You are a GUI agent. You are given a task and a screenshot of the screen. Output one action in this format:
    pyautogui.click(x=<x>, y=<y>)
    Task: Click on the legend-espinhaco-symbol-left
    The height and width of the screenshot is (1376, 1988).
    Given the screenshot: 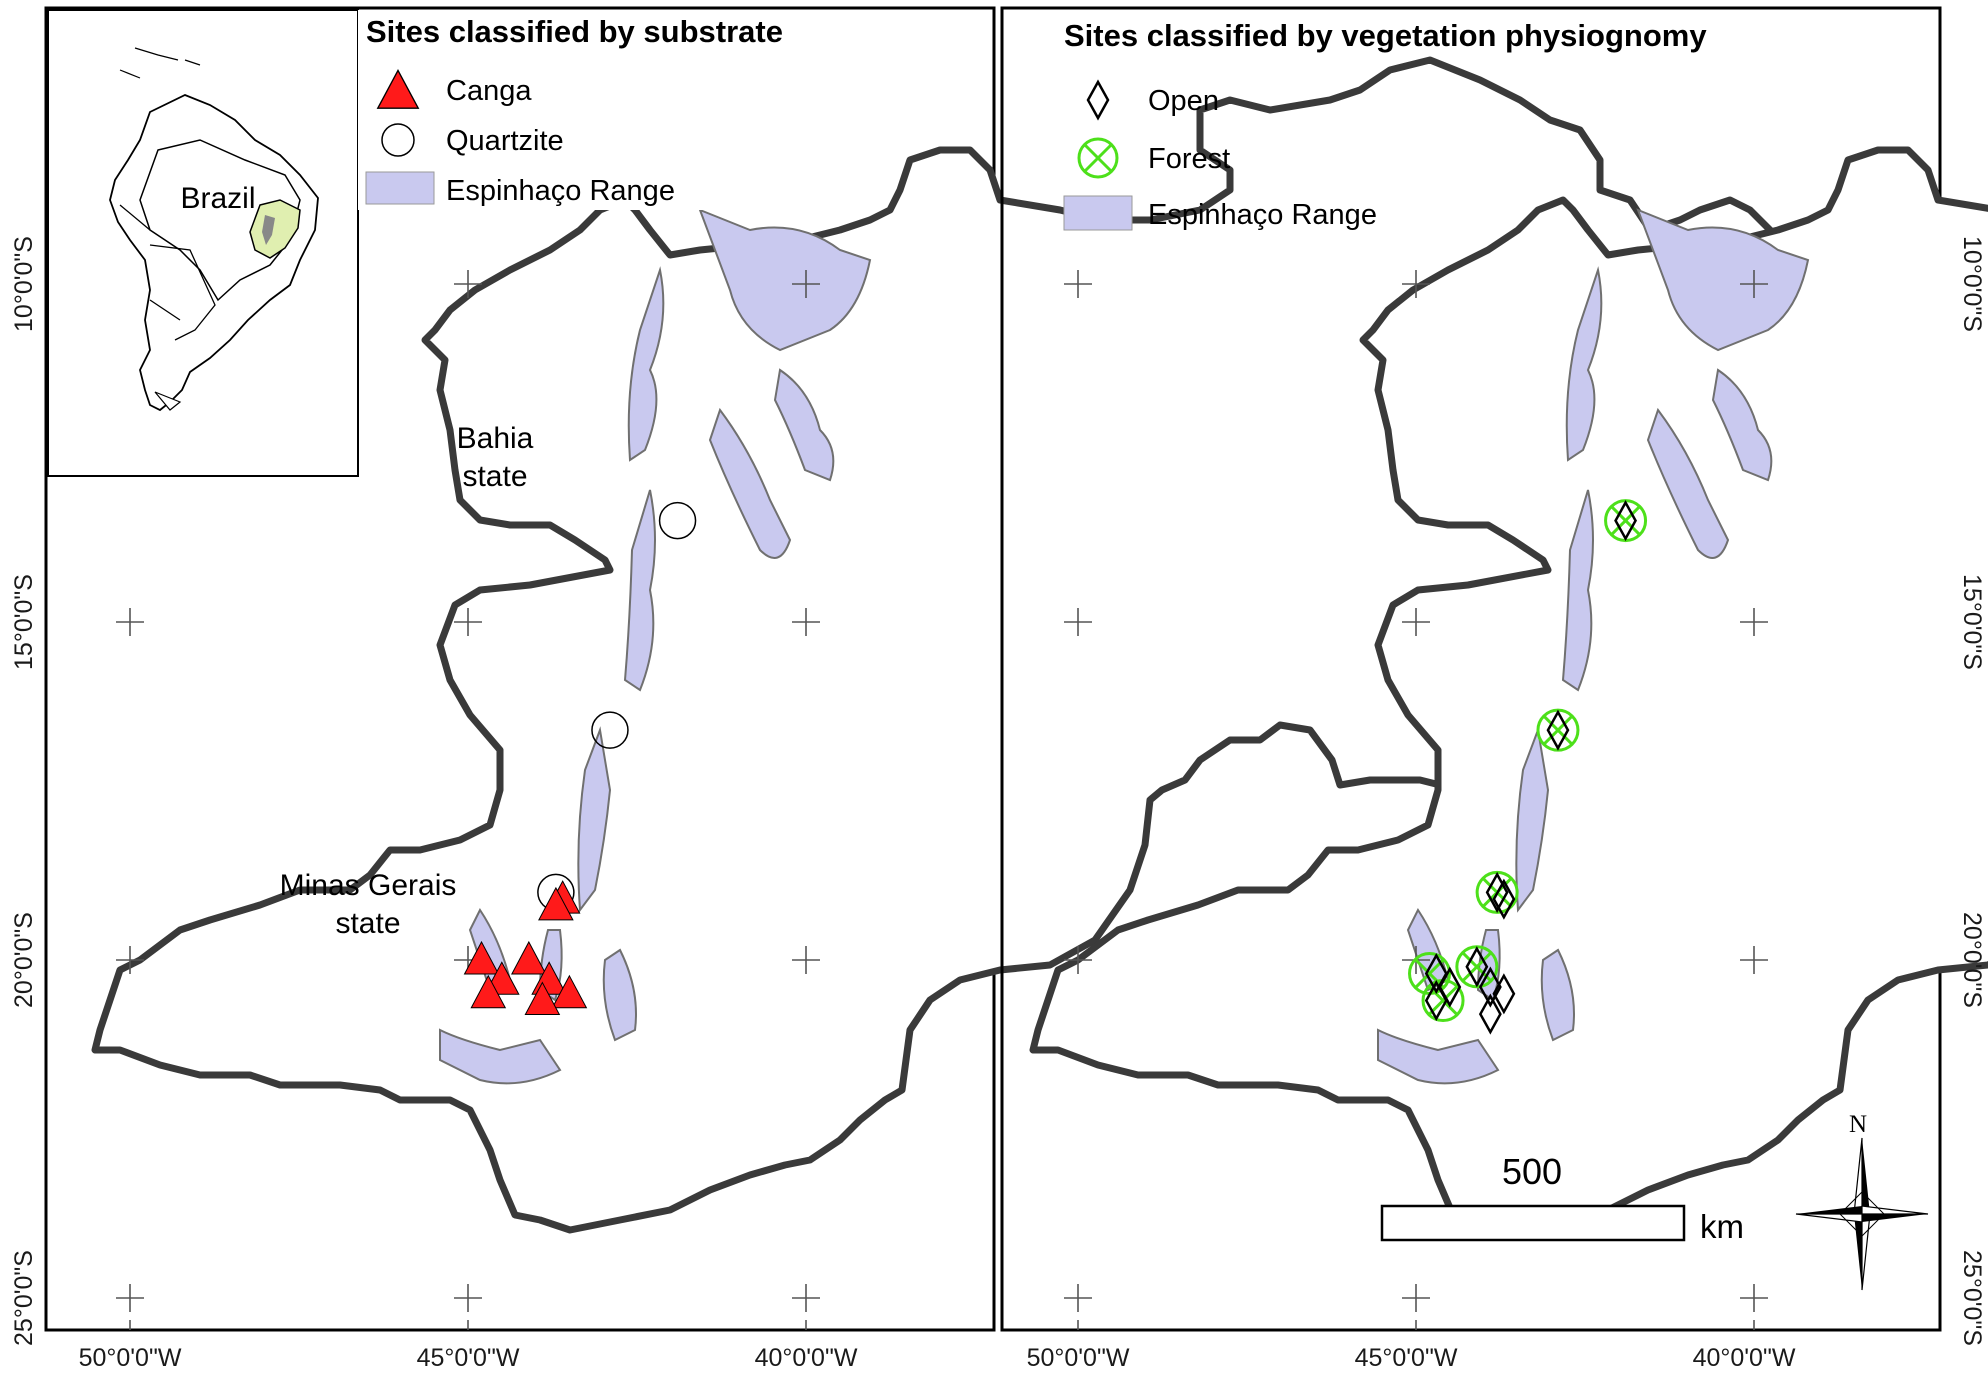 What is the action you would take?
    pyautogui.click(x=400, y=188)
    